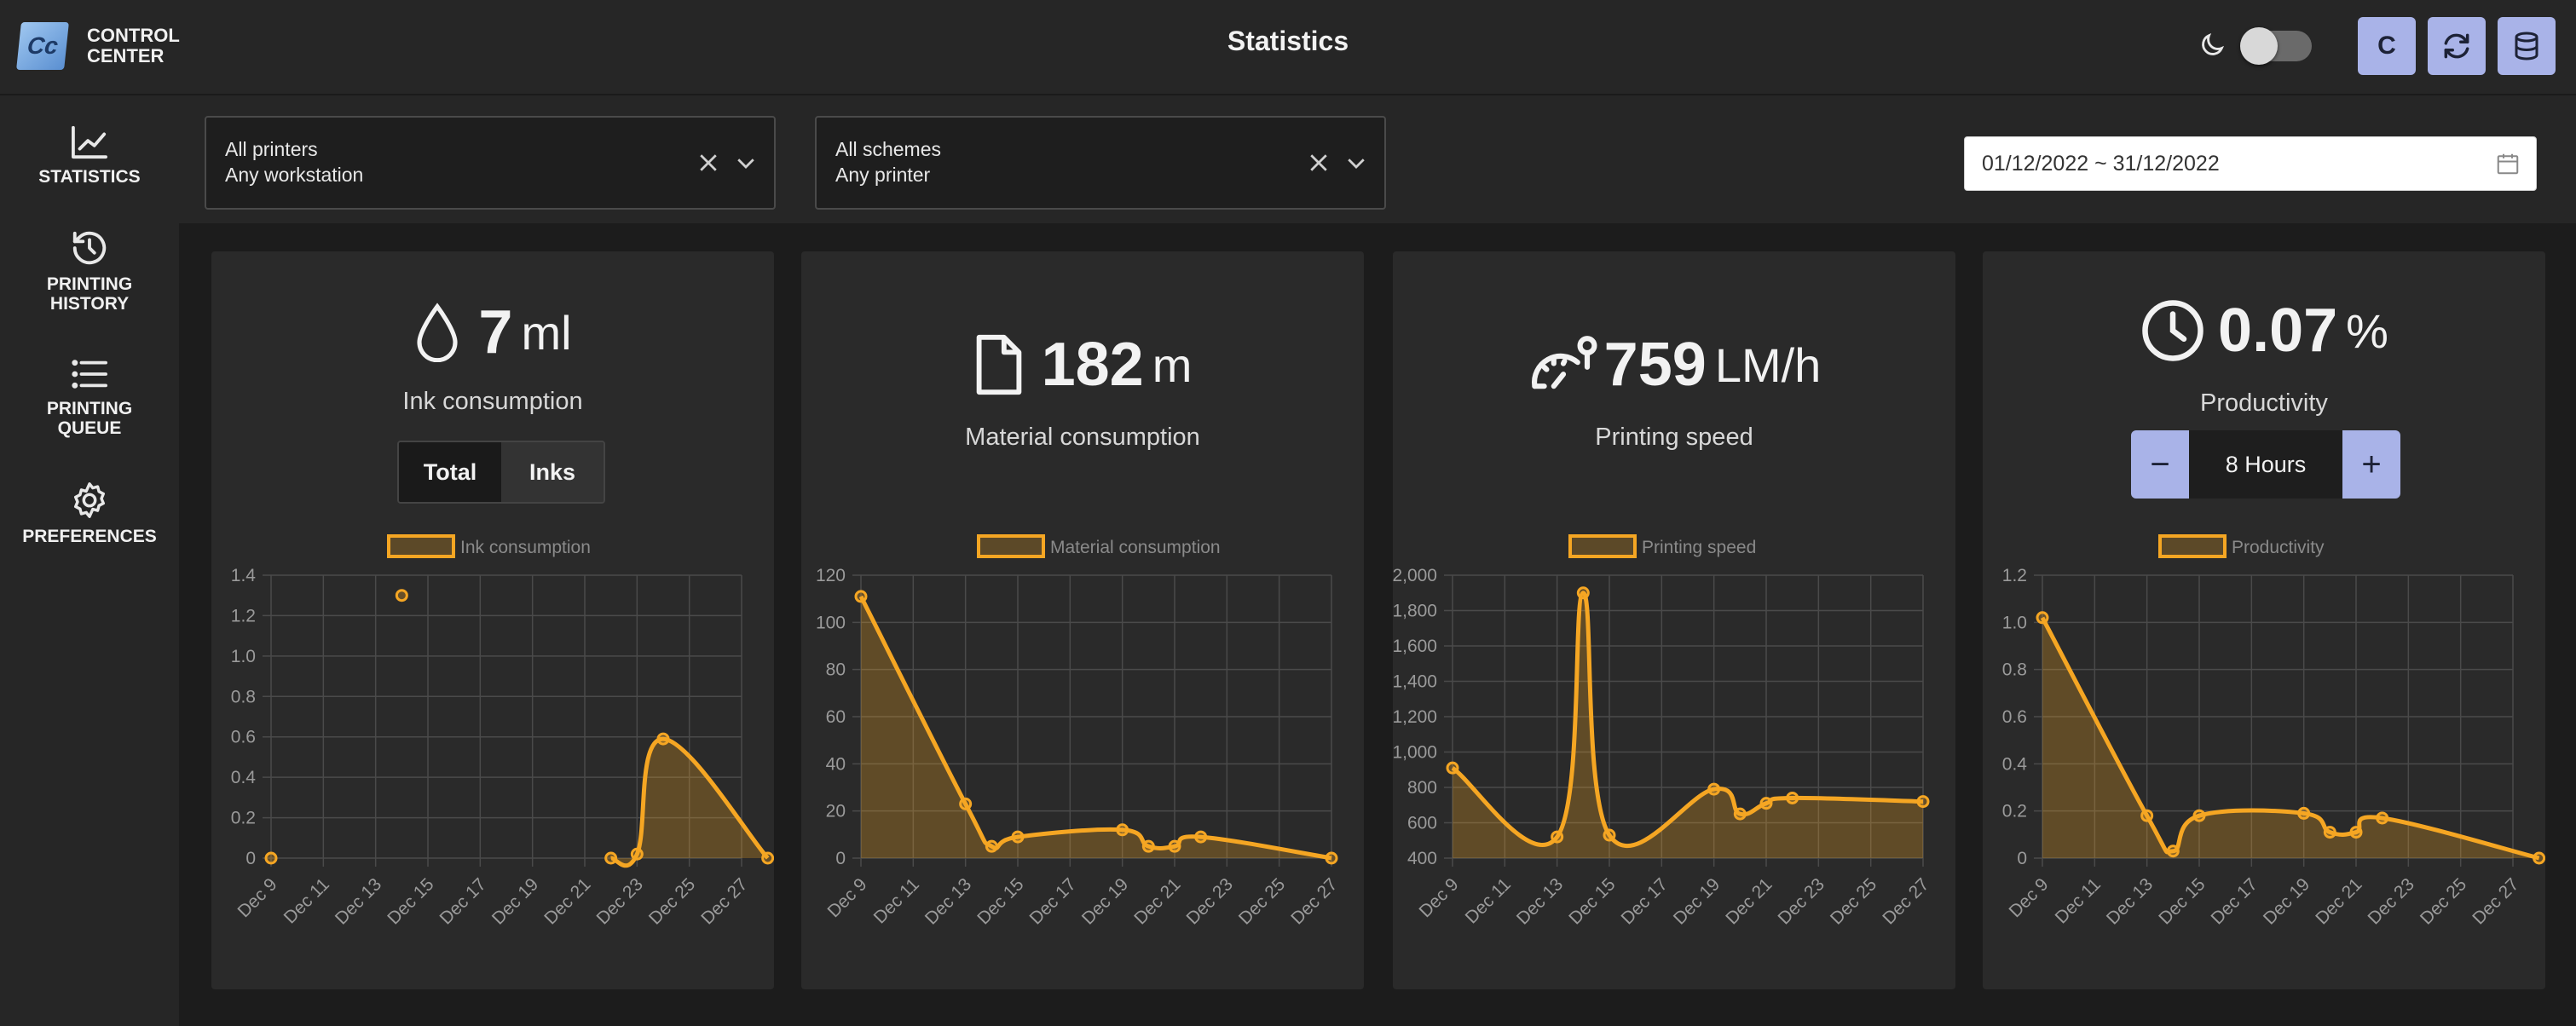  What do you see at coordinates (2508, 163) in the screenshot?
I see `calendar-icon` at bounding box center [2508, 163].